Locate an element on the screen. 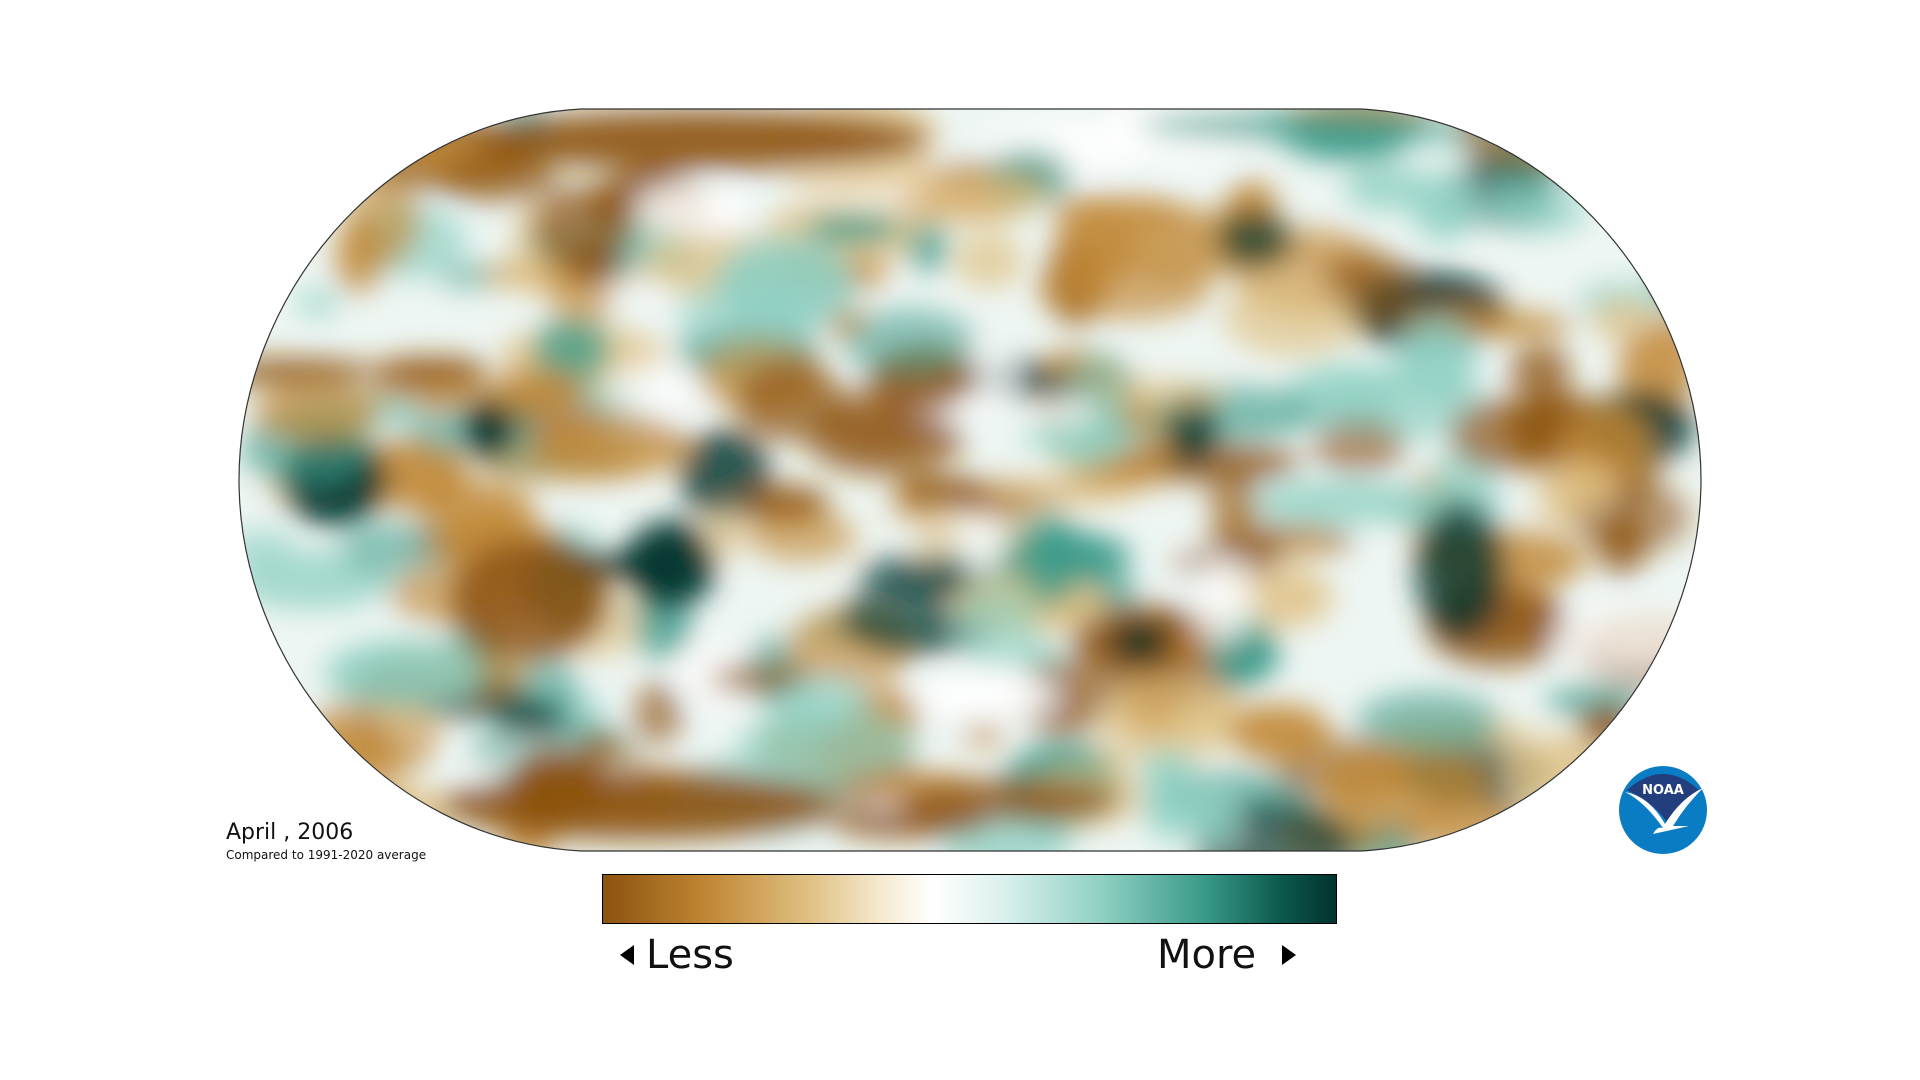 The height and width of the screenshot is (1080, 1920). legend-more: More is located at coordinates (1227, 955).